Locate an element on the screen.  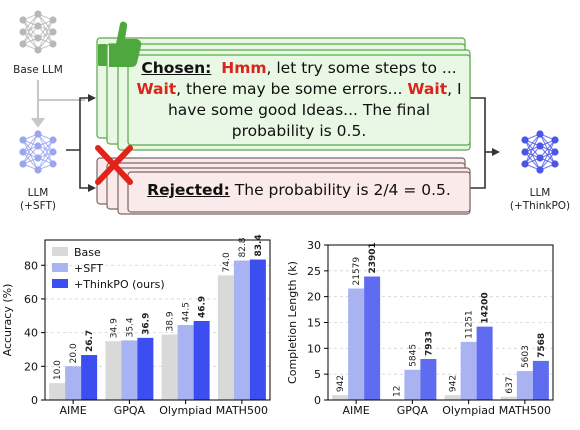
legend-label: Base is located at coordinates (87, 252).